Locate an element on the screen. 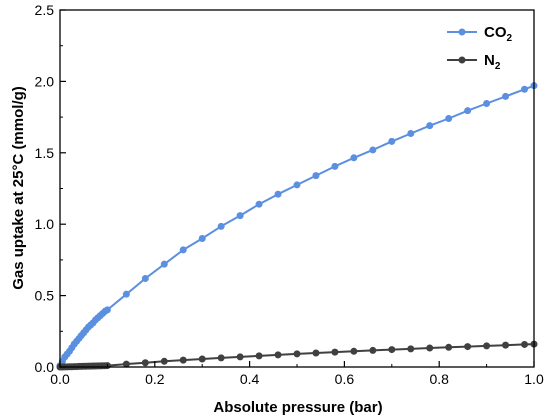  x-tick-label: 0.0 is located at coordinates (60, 379).